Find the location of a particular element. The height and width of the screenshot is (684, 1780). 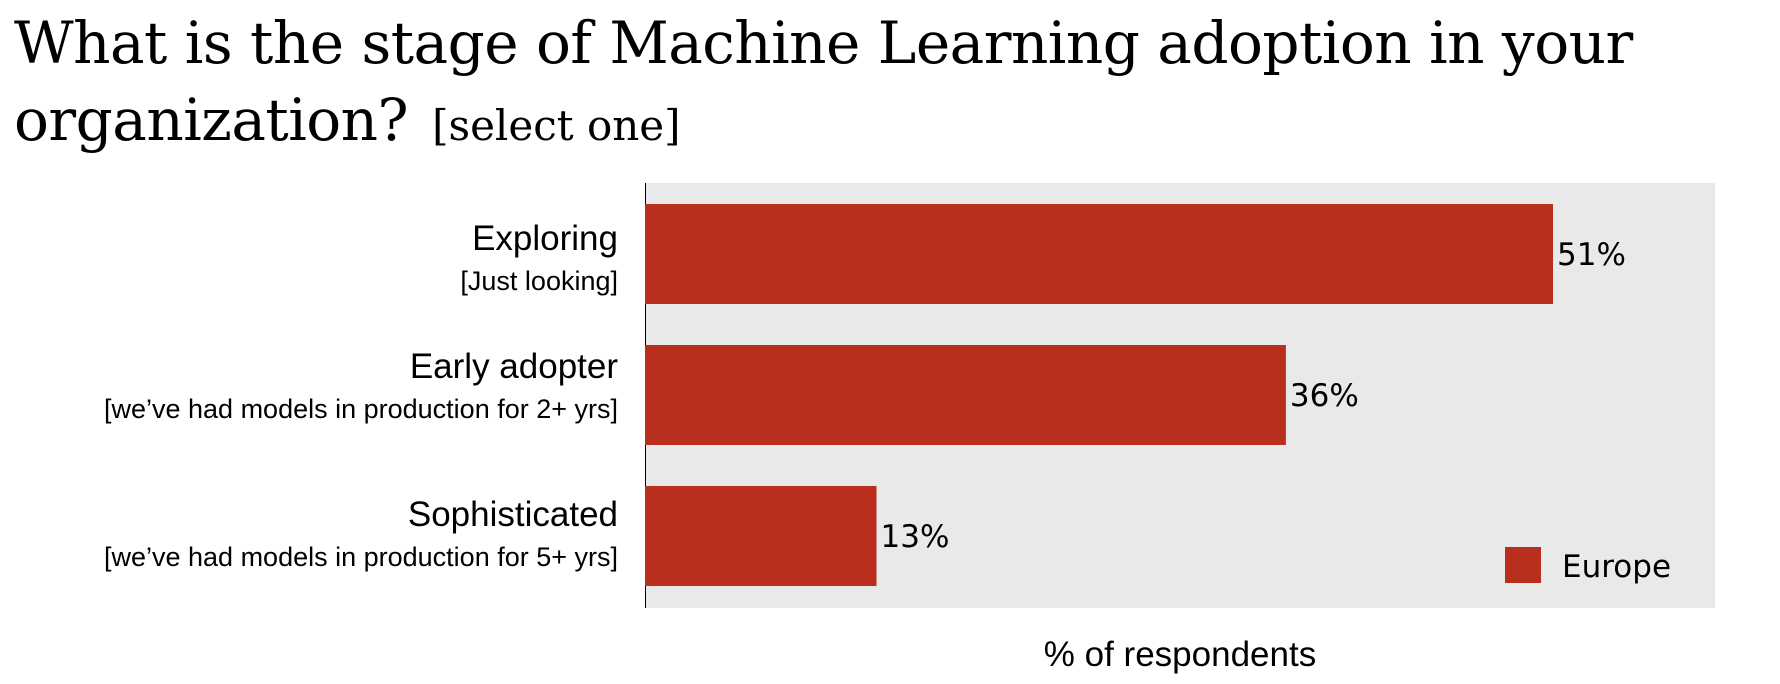

legend-label-europe: Europe is located at coordinates (1616, 567).